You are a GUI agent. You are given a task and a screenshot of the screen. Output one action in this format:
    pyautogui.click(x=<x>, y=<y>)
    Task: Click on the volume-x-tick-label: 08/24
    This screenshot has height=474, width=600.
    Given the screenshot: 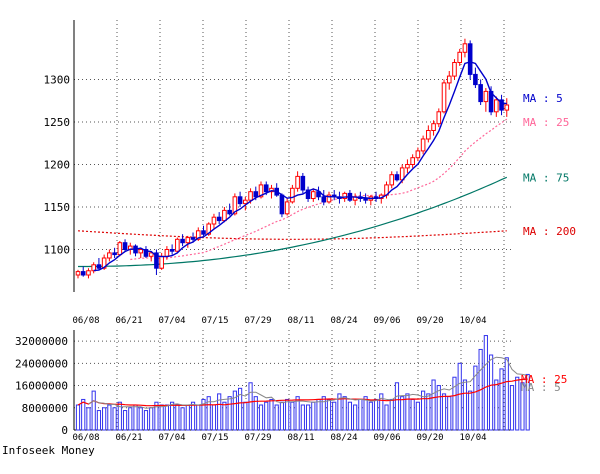 What is the action you would take?
    pyautogui.click(x=343, y=438)
    